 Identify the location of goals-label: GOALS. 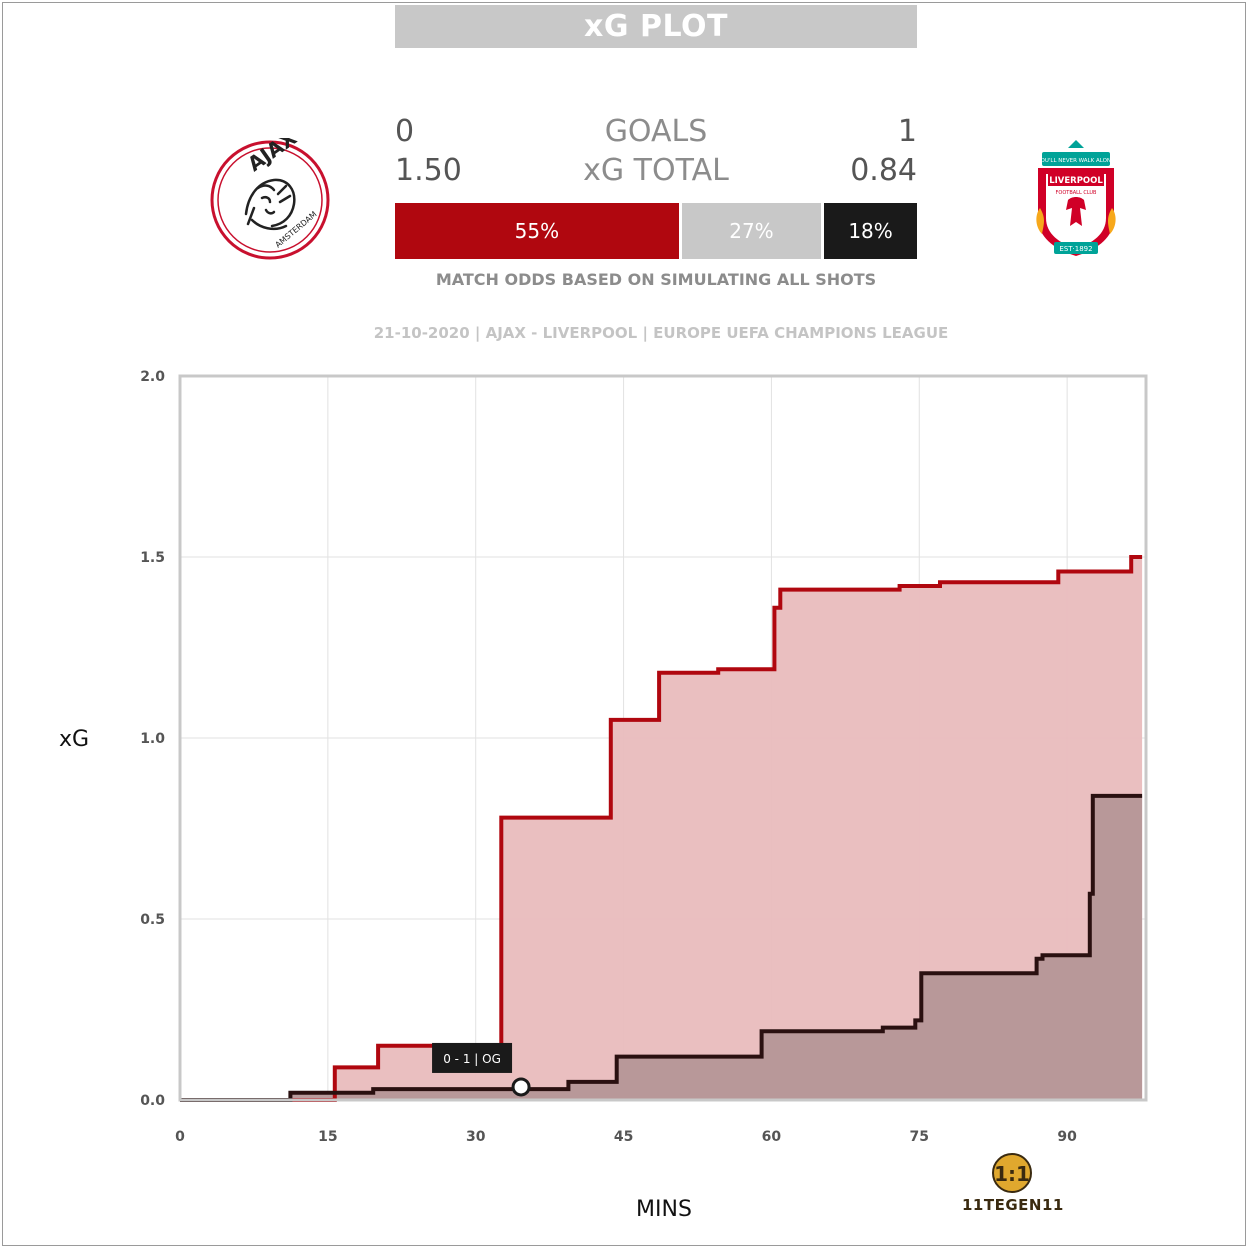
(656, 131).